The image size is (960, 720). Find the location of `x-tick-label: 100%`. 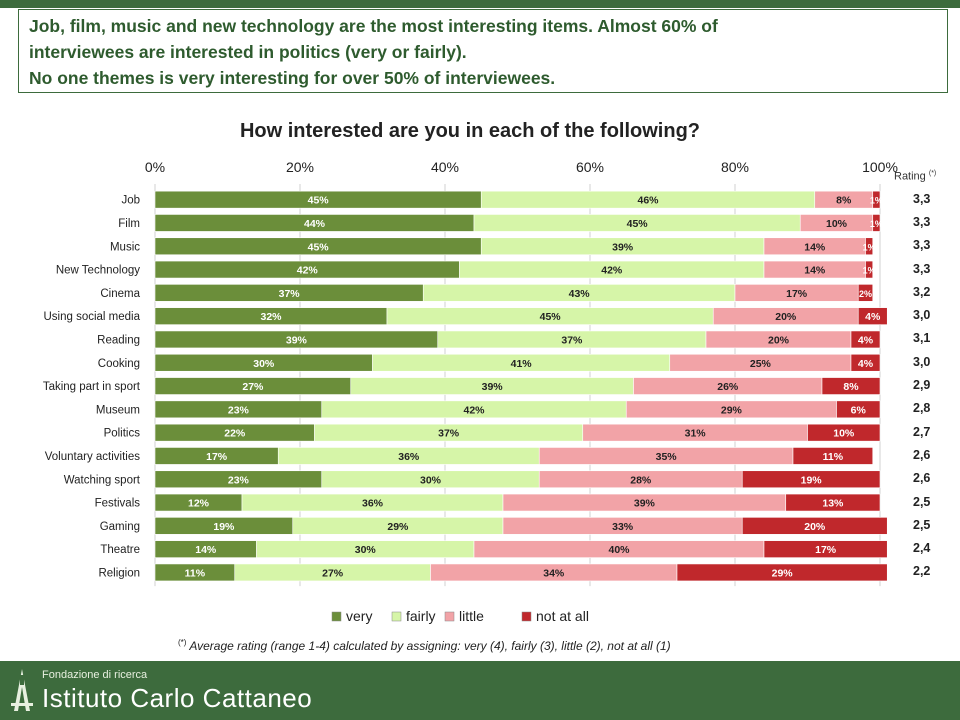

x-tick-label: 100% is located at coordinates (880, 167).